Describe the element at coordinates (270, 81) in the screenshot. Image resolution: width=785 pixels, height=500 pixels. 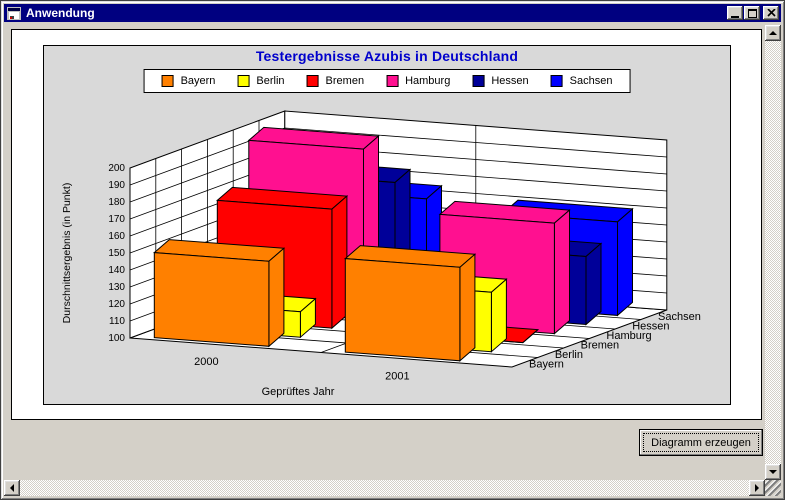
I see `legend-label: Berlin` at that location.